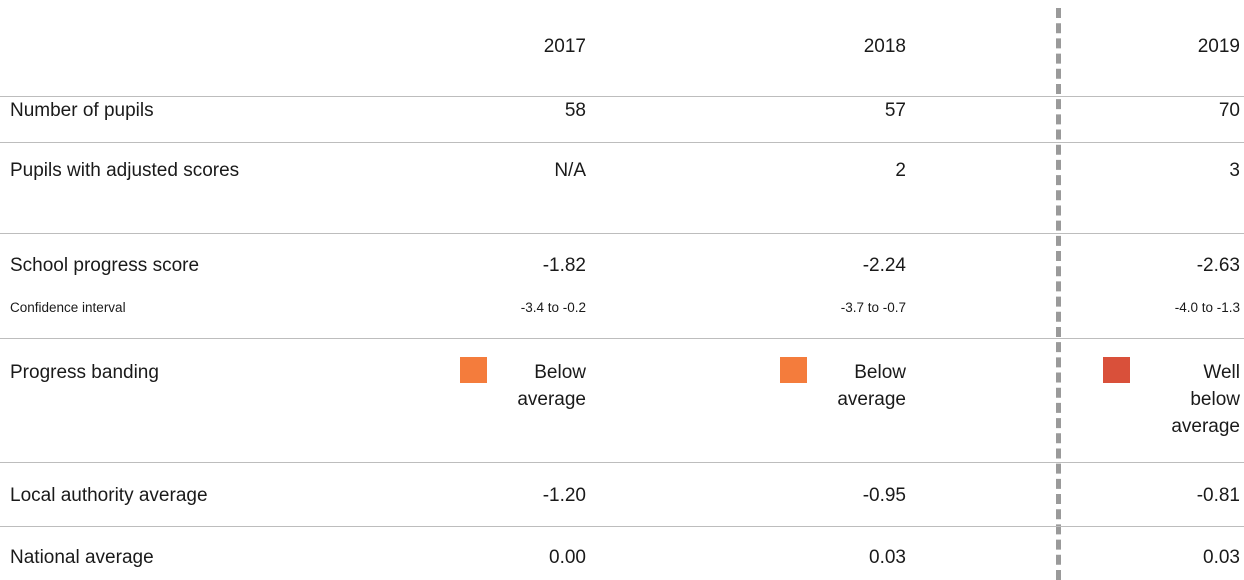 The height and width of the screenshot is (580, 1244). Describe the element at coordinates (1234, 170) in the screenshot. I see `cell-value: 3` at that location.